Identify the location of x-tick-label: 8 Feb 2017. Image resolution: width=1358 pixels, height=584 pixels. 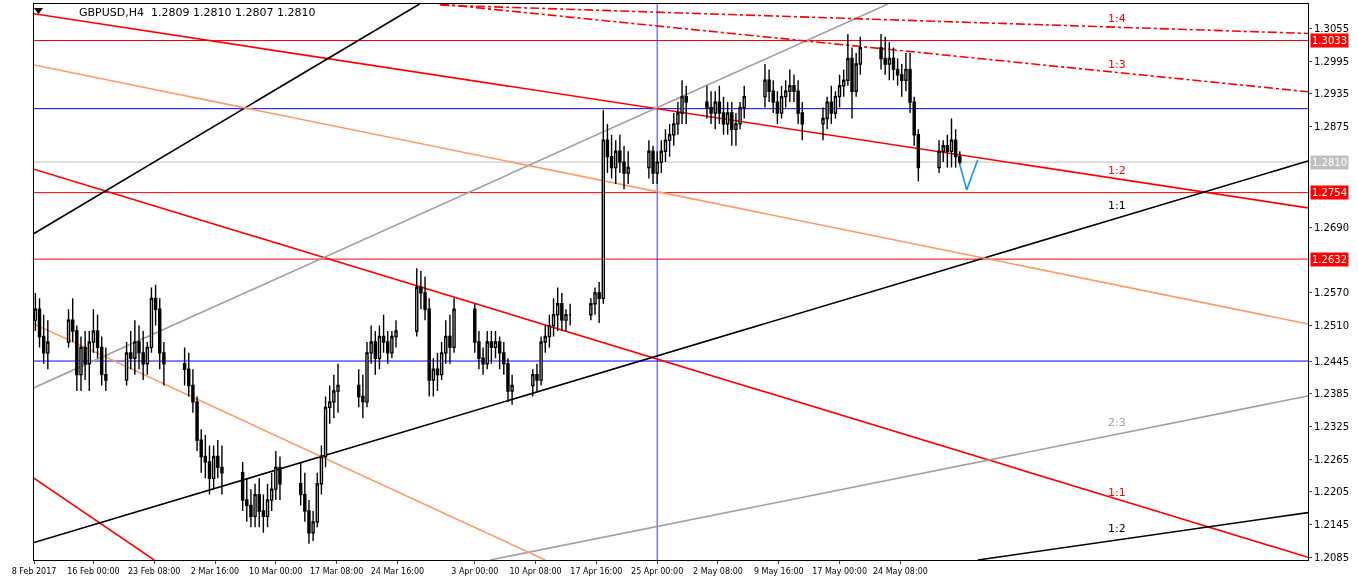
(34, 571).